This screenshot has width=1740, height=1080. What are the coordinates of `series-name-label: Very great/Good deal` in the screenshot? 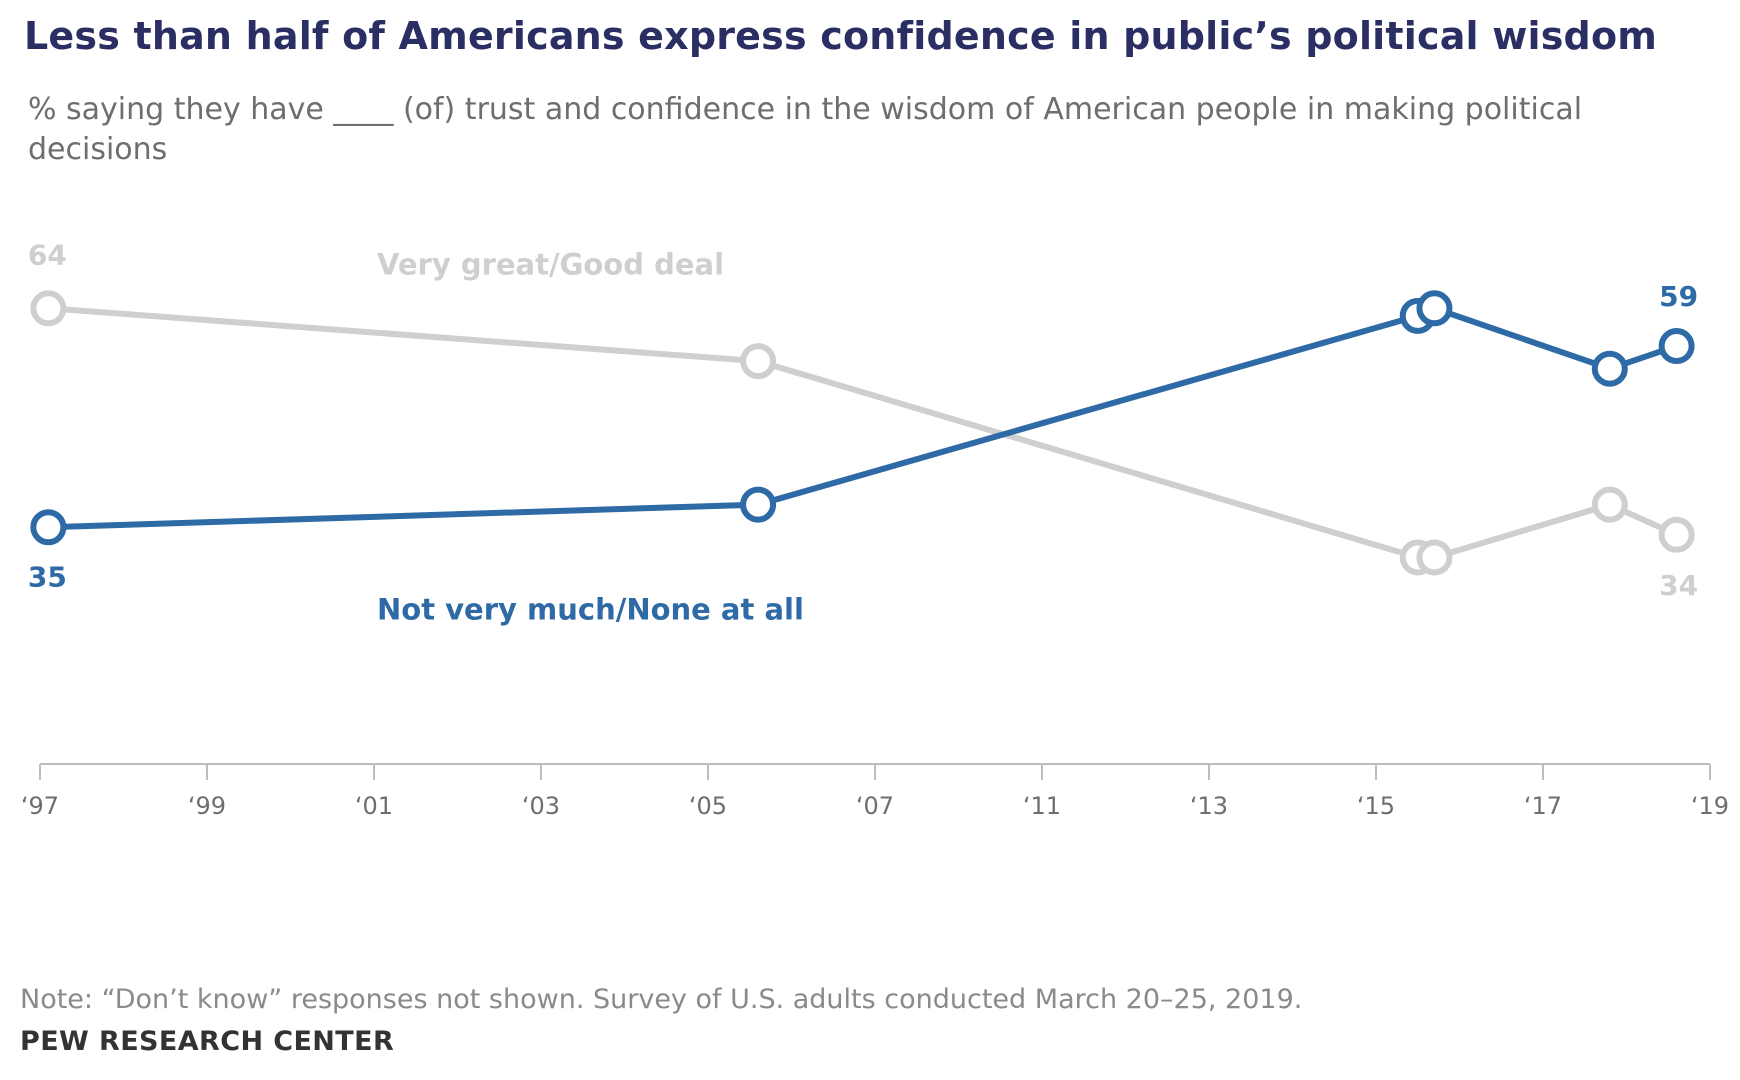 It's located at (550, 264).